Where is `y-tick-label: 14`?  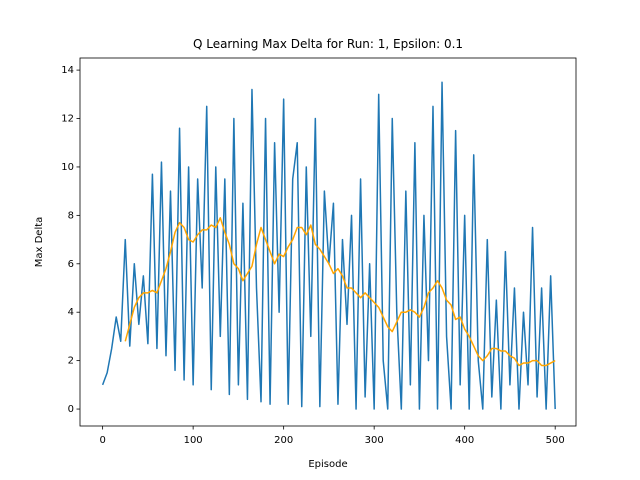 y-tick-label: 14 is located at coordinates (67, 70).